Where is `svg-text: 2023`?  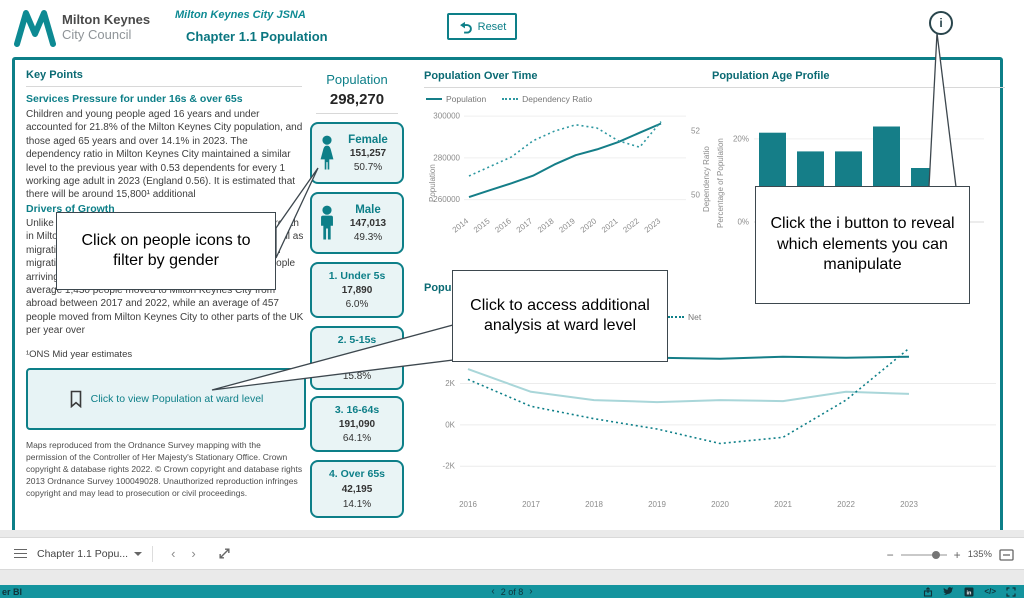
svg-text: 2023 is located at coordinates (909, 504).